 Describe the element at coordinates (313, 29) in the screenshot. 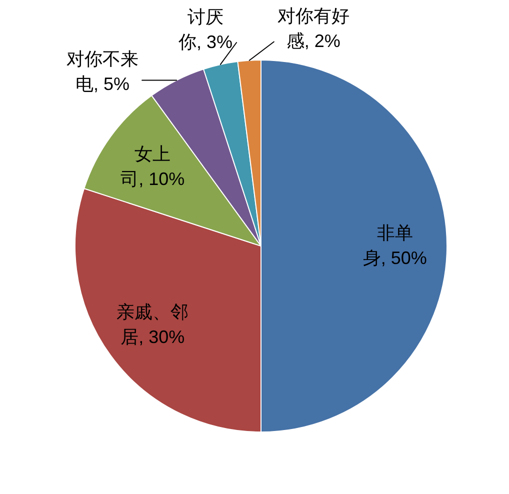

I see `slice-label: 对你有好感, 2%` at that location.